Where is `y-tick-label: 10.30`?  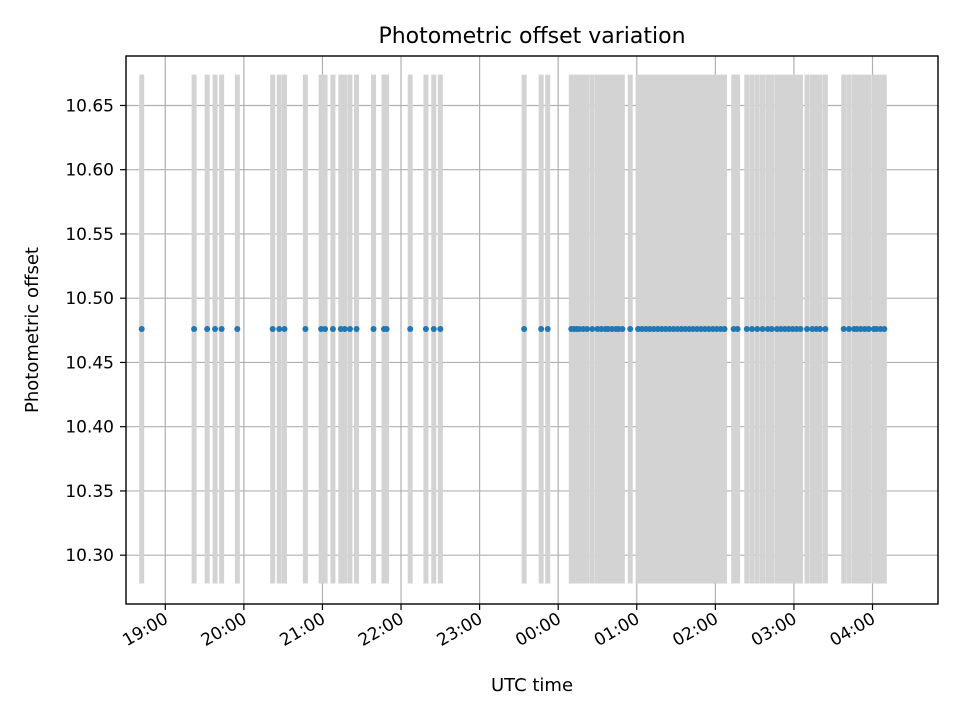 y-tick-label: 10.30 is located at coordinates (89, 556).